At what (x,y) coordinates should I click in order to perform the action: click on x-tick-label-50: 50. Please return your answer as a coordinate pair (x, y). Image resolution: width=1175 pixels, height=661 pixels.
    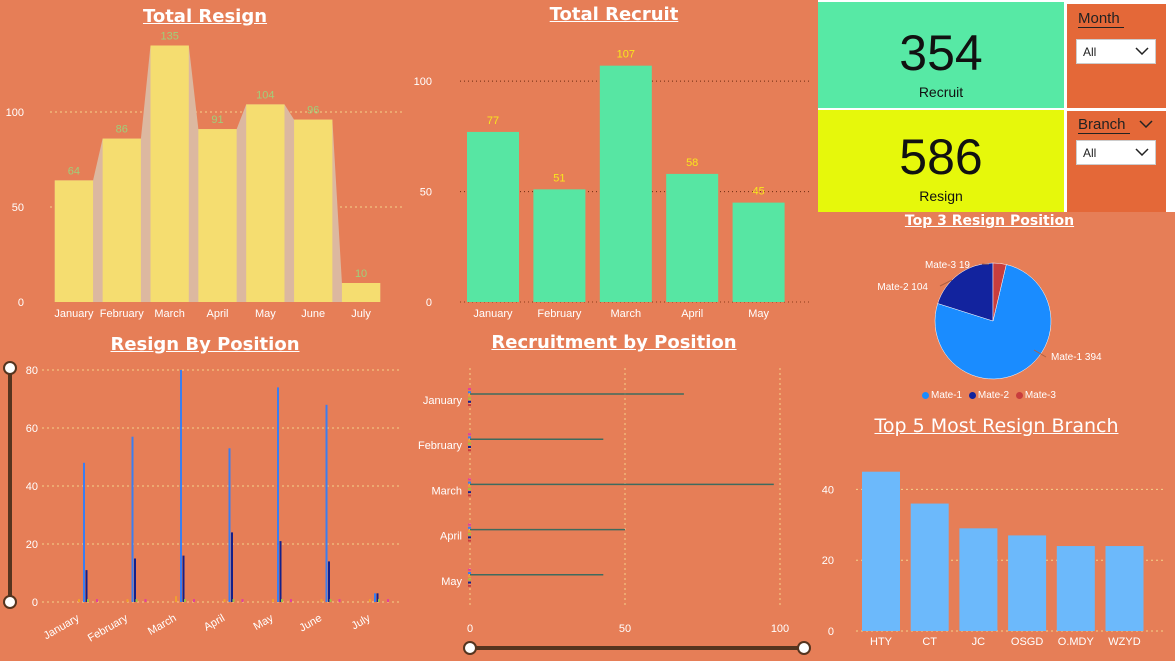
    Looking at the image, I should click on (625, 629).